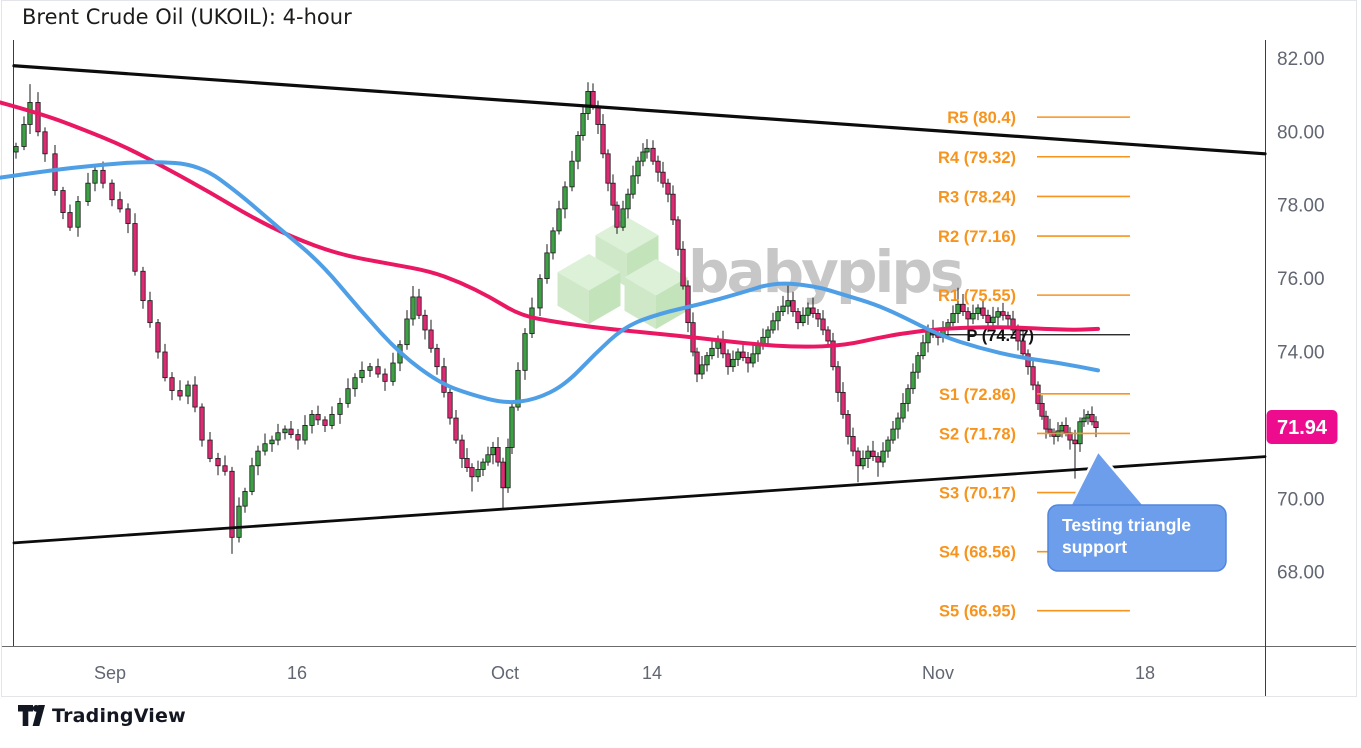  What do you see at coordinates (297, 673) in the screenshot?
I see `x-axis-label: 16` at bounding box center [297, 673].